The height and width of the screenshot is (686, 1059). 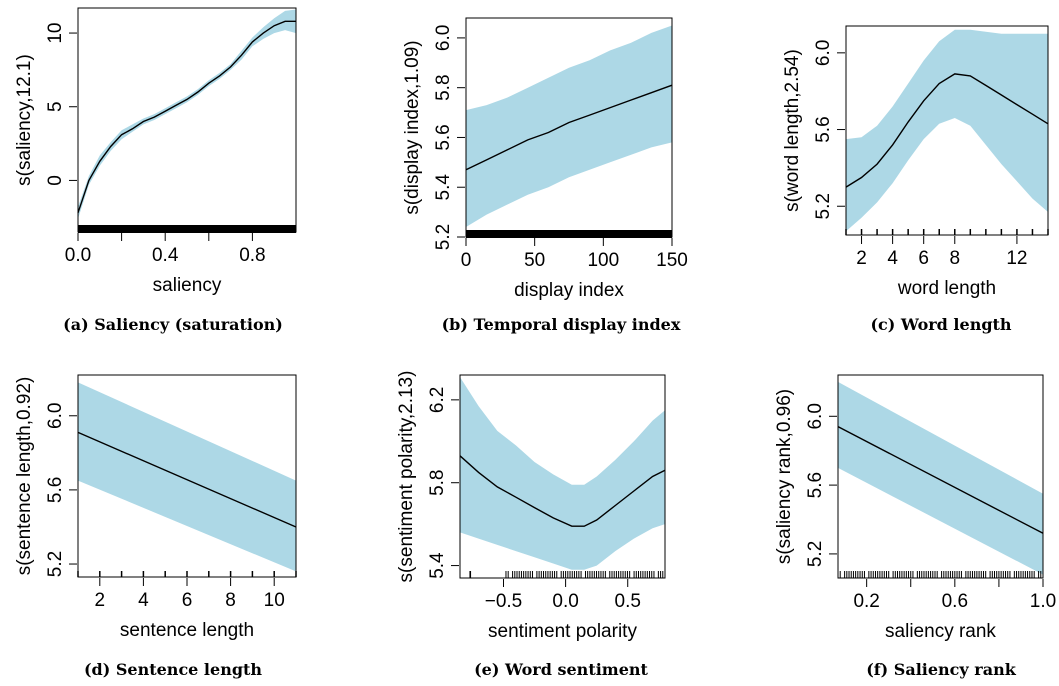 I want to click on x-axis-label: sentence length, so click(x=187, y=630).